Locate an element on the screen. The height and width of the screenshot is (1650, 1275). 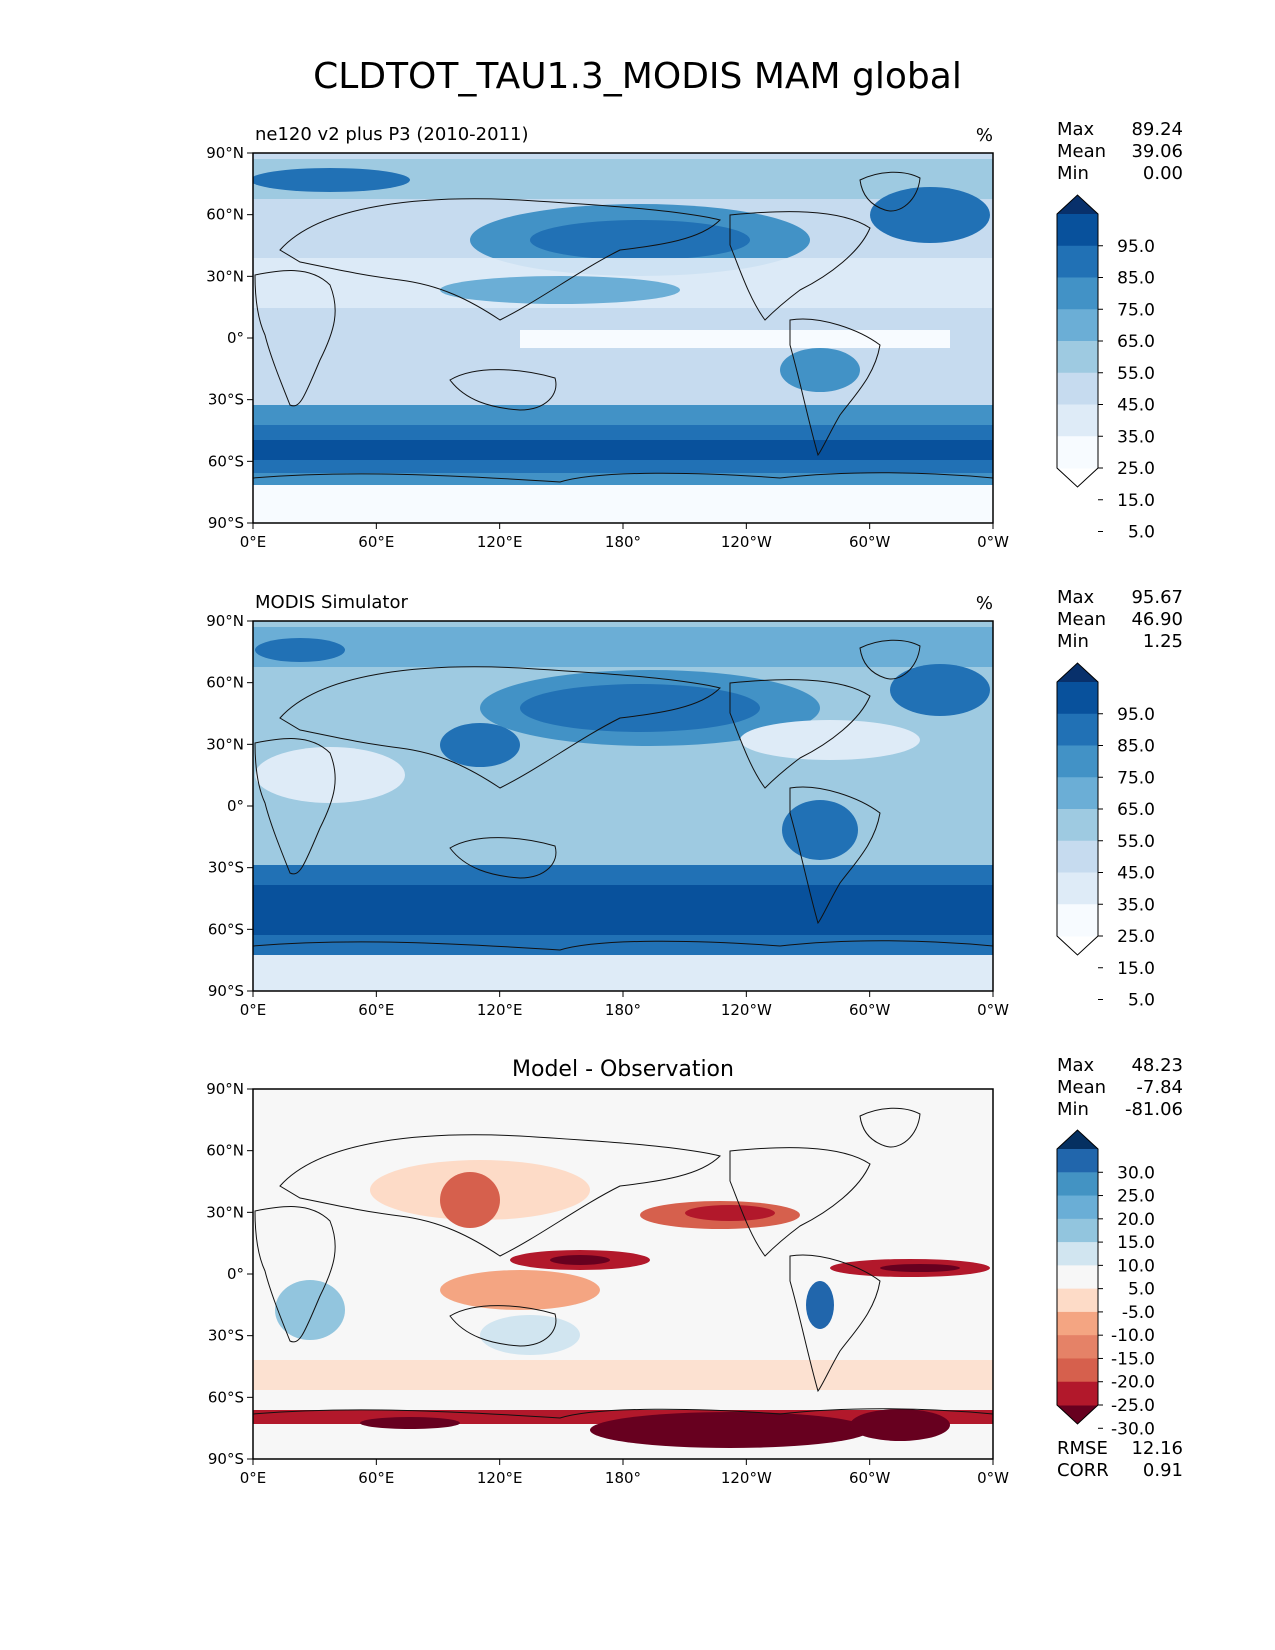
colorbar-tick-label: 45.0 is located at coordinates (1136, 874).